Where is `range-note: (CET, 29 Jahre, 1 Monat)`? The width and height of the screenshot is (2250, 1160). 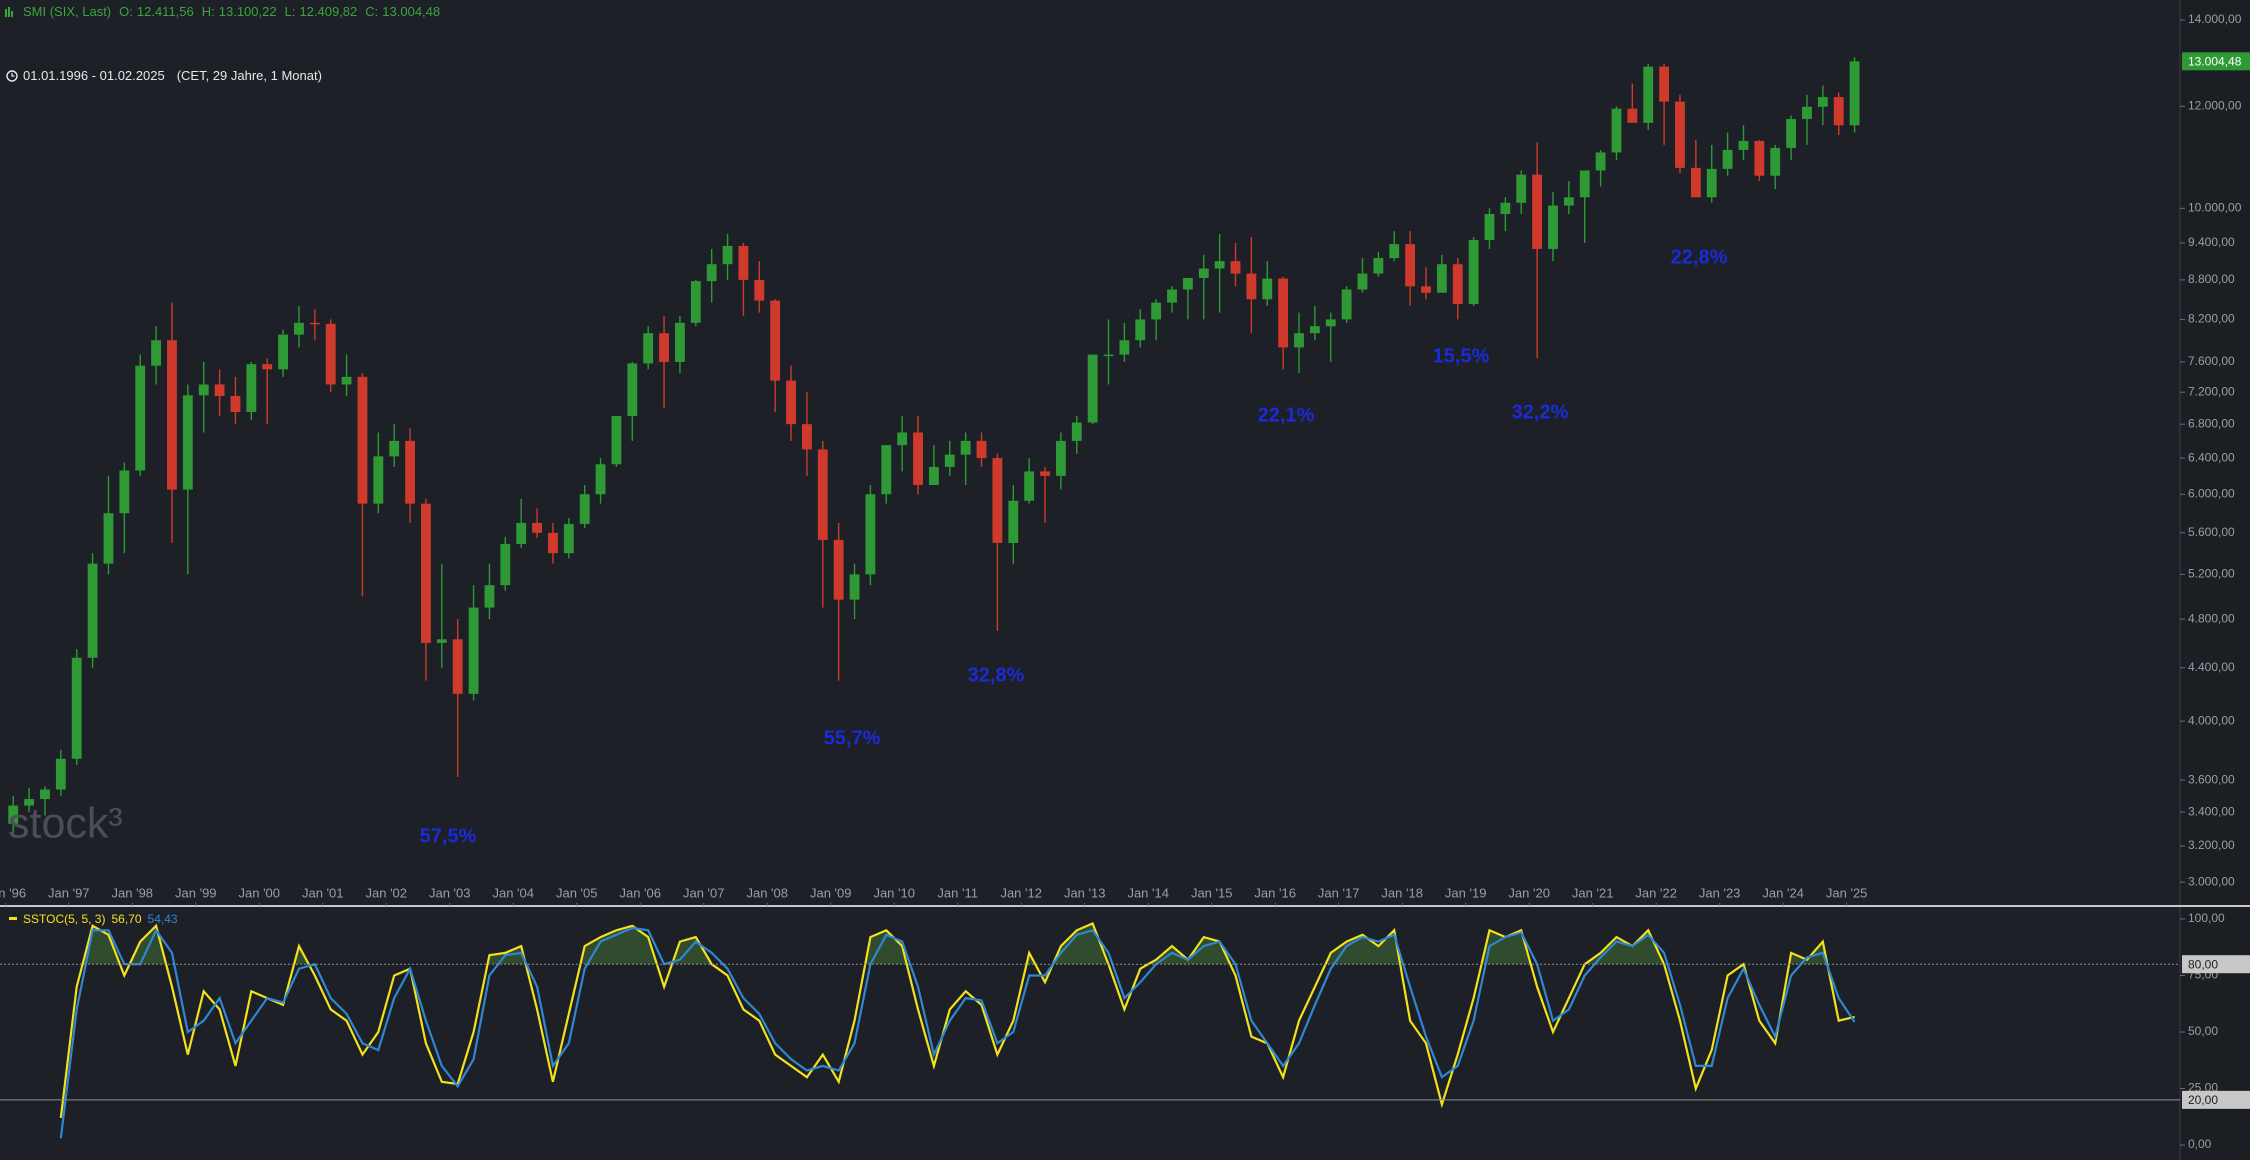 range-note: (CET, 29 Jahre, 1 Monat) is located at coordinates (249, 75).